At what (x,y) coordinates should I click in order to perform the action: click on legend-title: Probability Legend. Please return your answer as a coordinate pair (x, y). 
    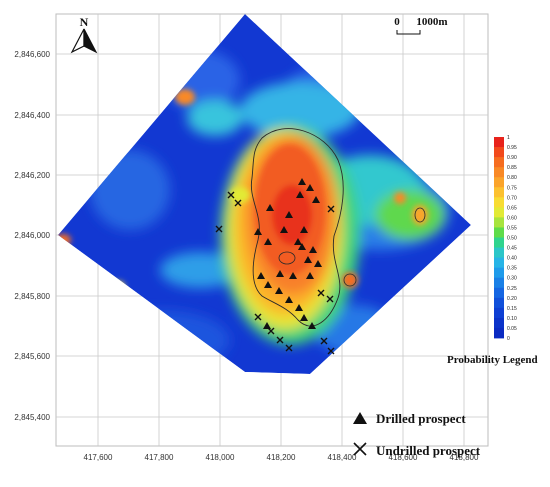
    Looking at the image, I should click on (492, 360).